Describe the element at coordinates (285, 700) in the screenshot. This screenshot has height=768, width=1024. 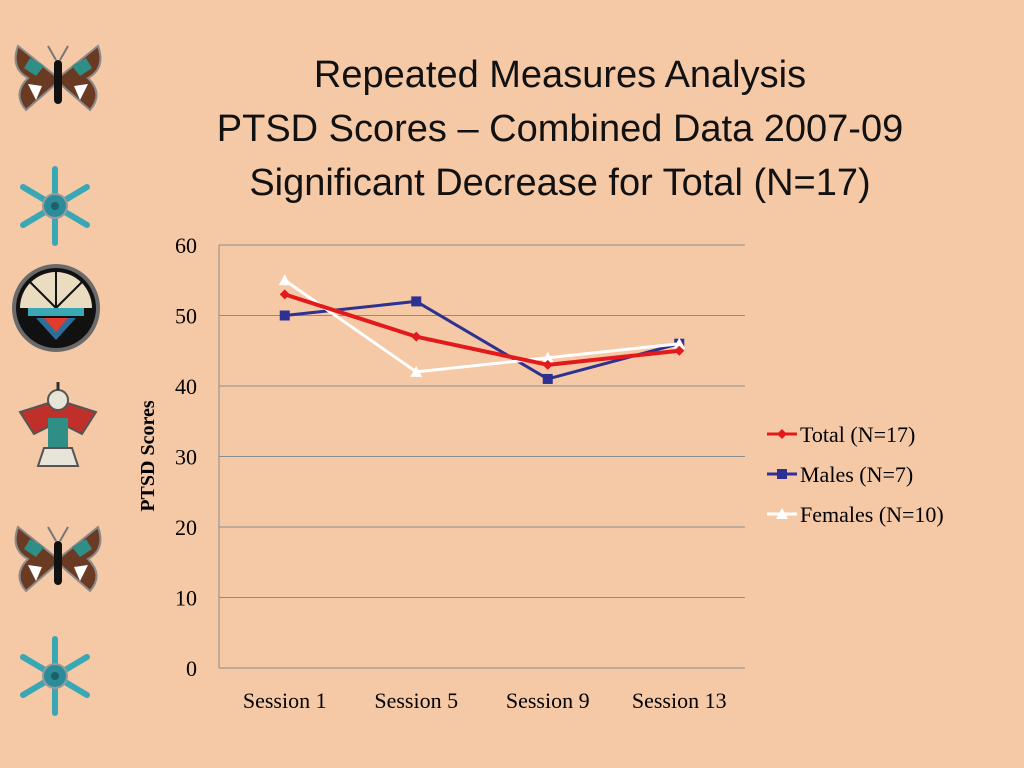
I see `x-tick-label: Session 1` at that location.